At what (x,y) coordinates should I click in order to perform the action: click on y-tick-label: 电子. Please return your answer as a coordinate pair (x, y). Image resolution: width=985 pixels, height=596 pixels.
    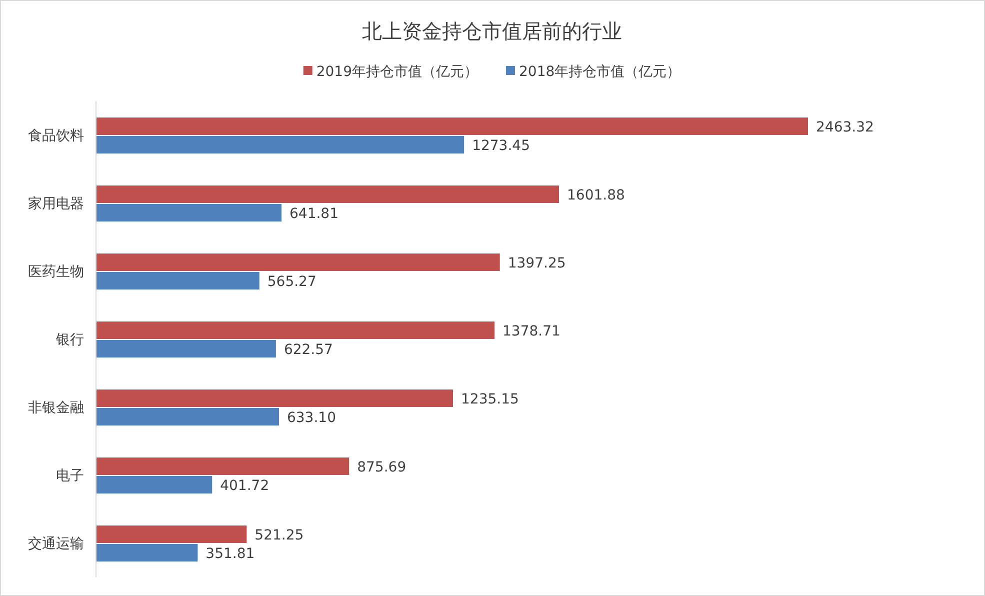
    Looking at the image, I should click on (70, 476).